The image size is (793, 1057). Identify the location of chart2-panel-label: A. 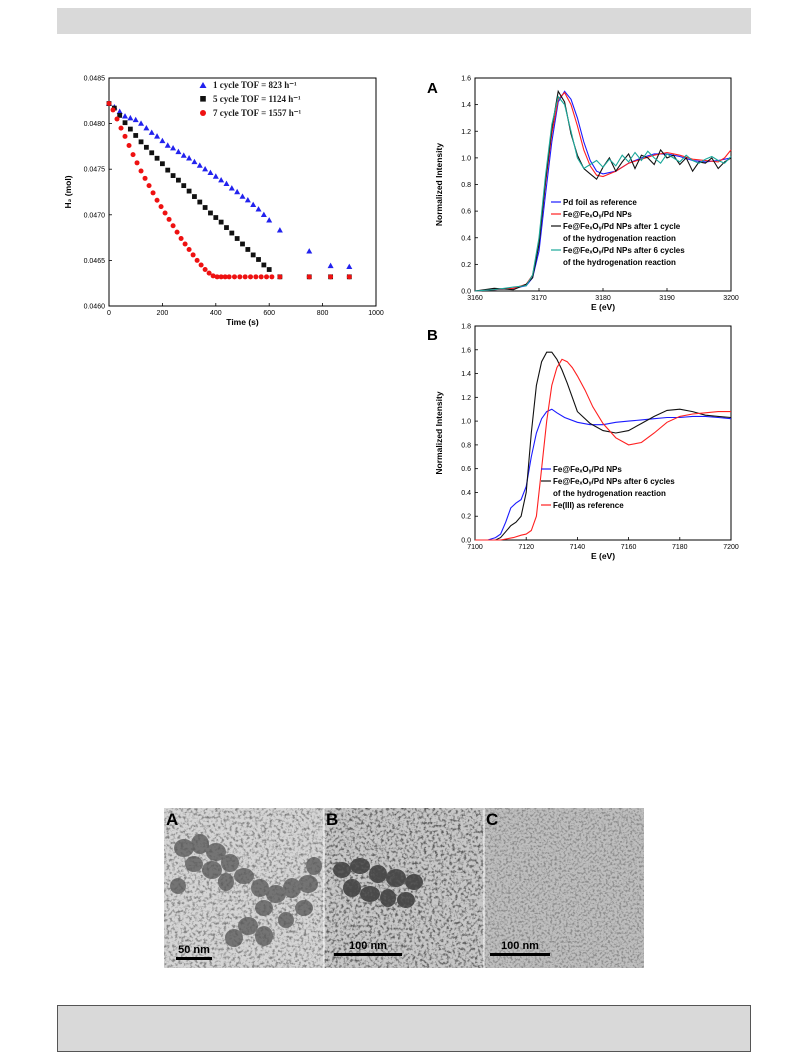
(432, 88).